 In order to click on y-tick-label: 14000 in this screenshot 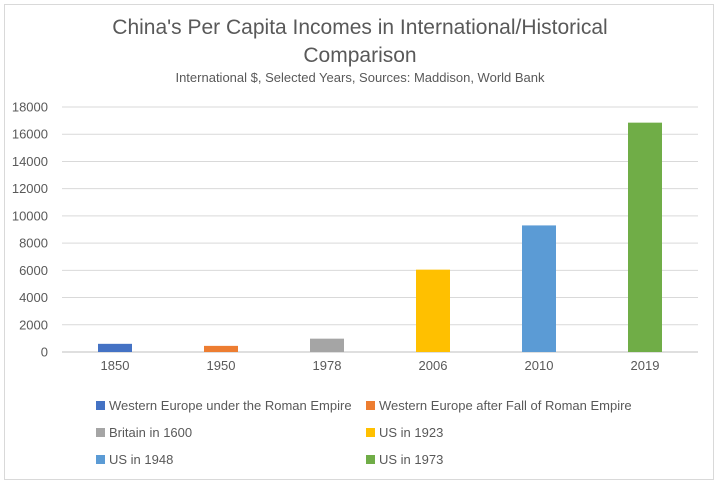, I will do `click(30, 161)`.